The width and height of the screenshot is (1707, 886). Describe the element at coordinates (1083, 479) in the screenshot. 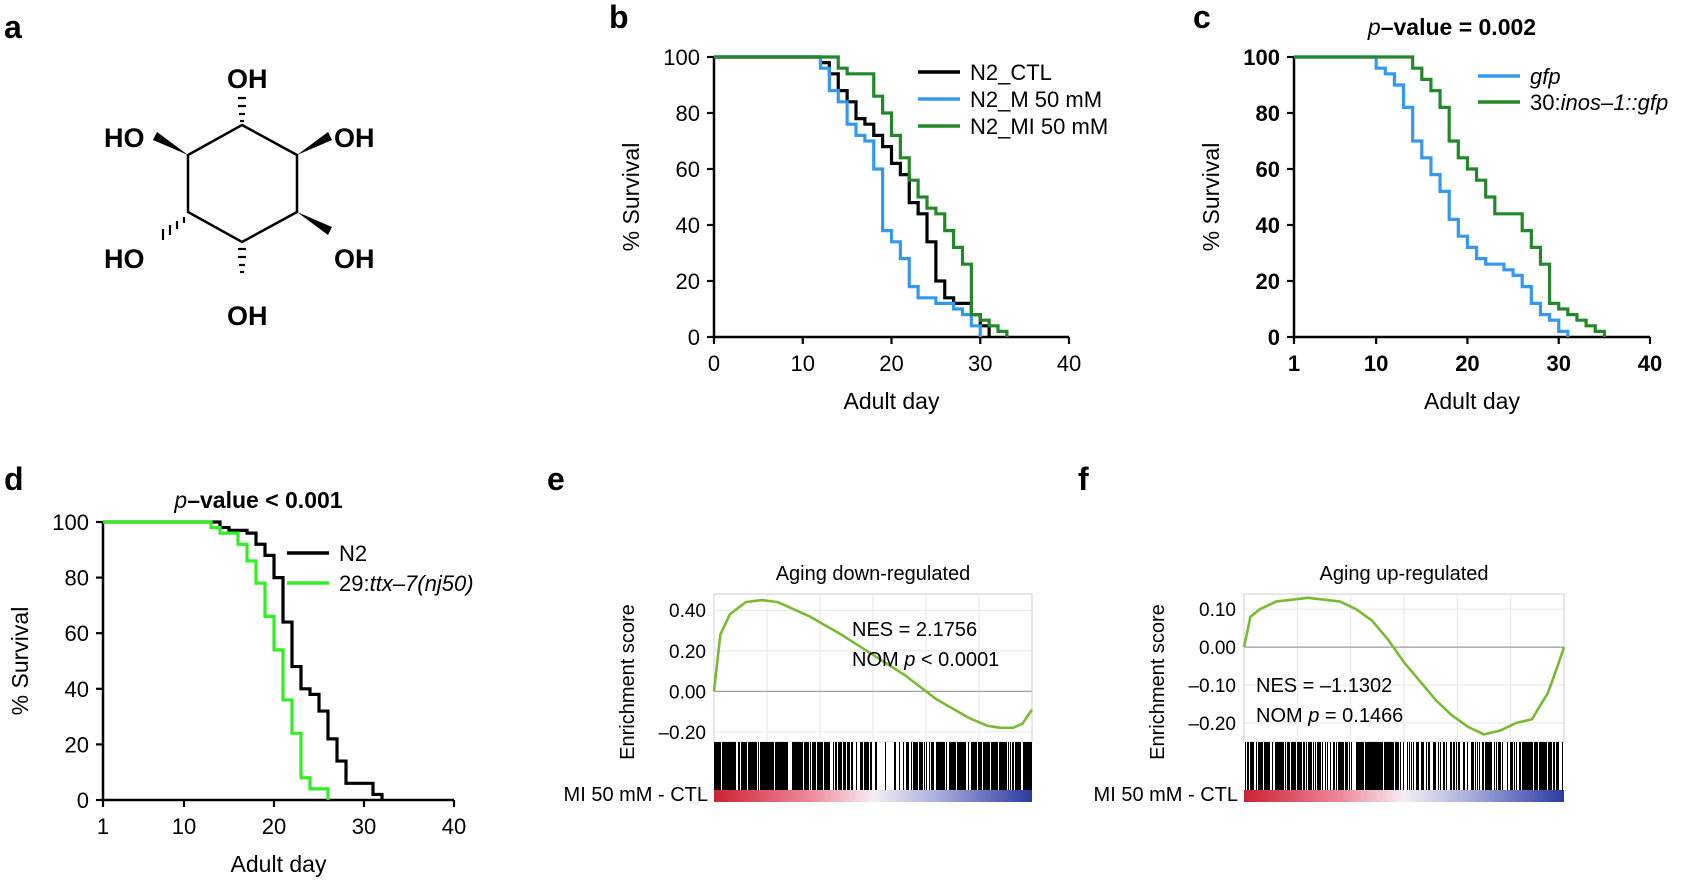

I see `panel-f-label: f` at that location.